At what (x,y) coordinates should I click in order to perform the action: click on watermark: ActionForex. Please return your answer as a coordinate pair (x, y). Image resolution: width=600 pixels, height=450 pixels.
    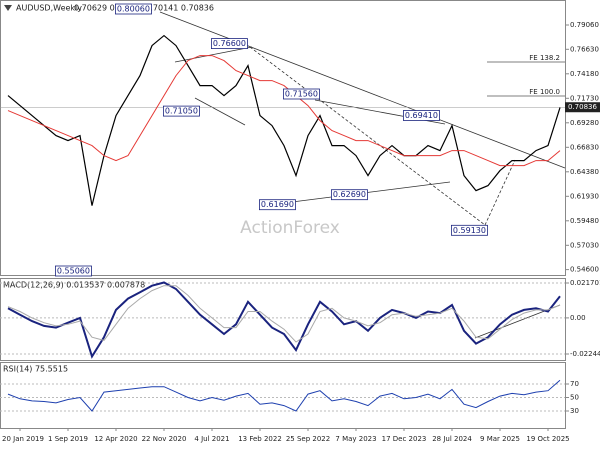
    Looking at the image, I should click on (290, 228).